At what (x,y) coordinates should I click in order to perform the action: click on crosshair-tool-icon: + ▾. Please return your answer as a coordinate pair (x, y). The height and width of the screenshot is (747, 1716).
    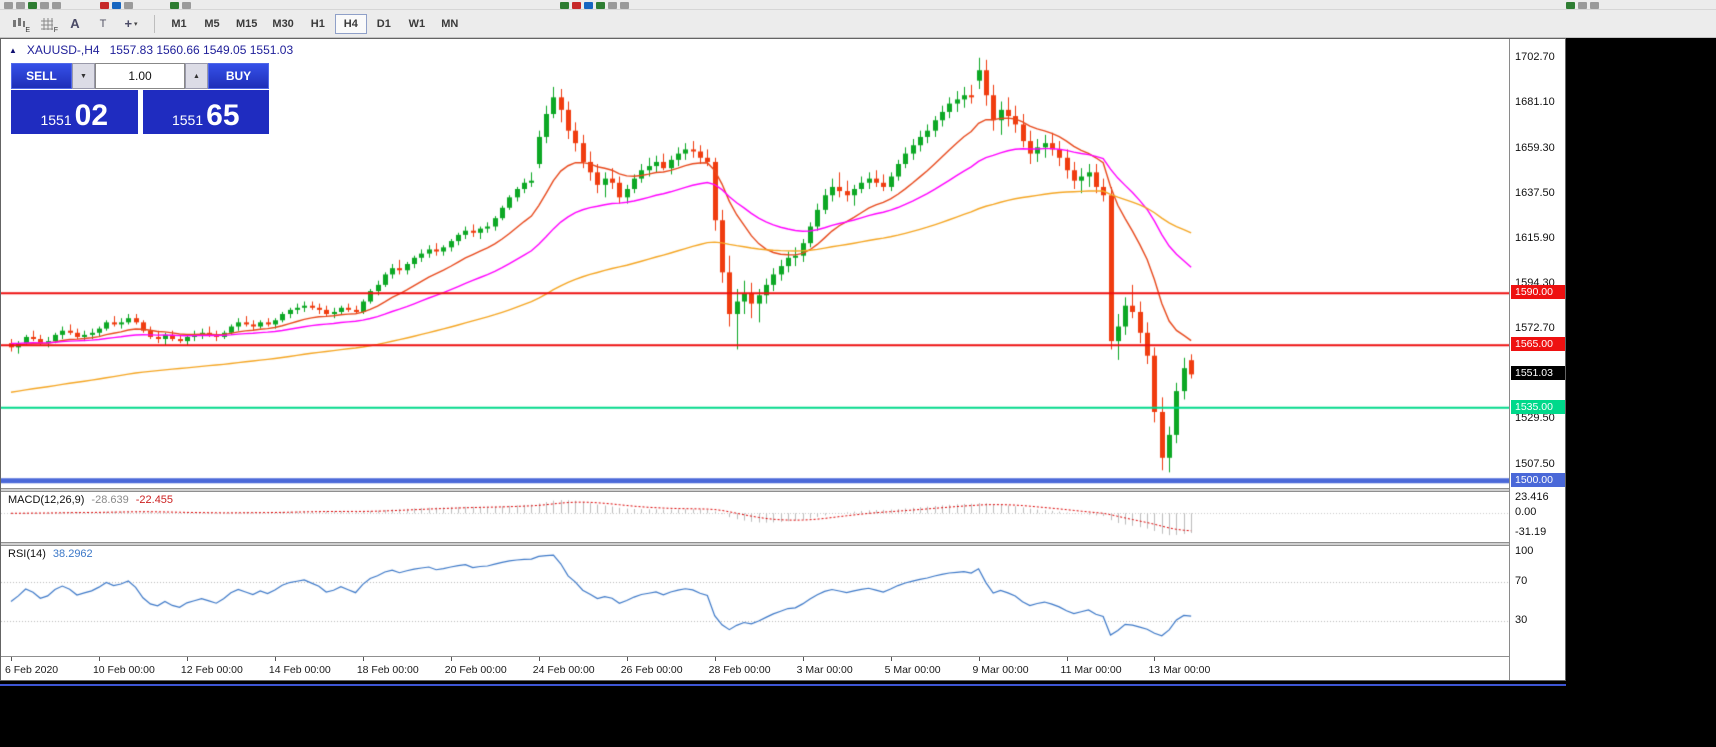
    Looking at the image, I should click on (131, 24).